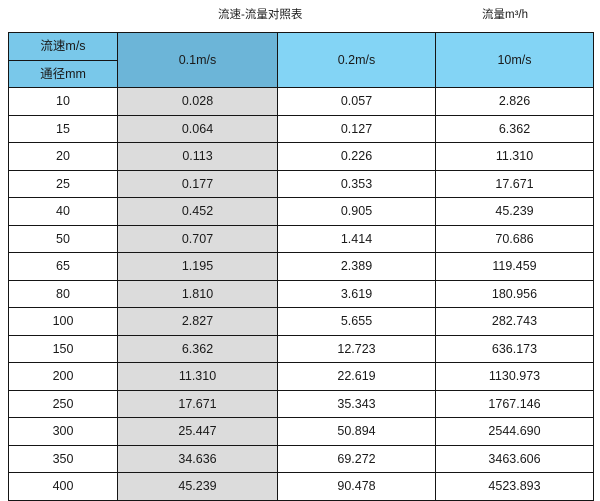 Image resolution: width=600 pixels, height=501 pixels. Describe the element at coordinates (356, 431) in the screenshot. I see `cell-flow-value: 50.894` at that location.